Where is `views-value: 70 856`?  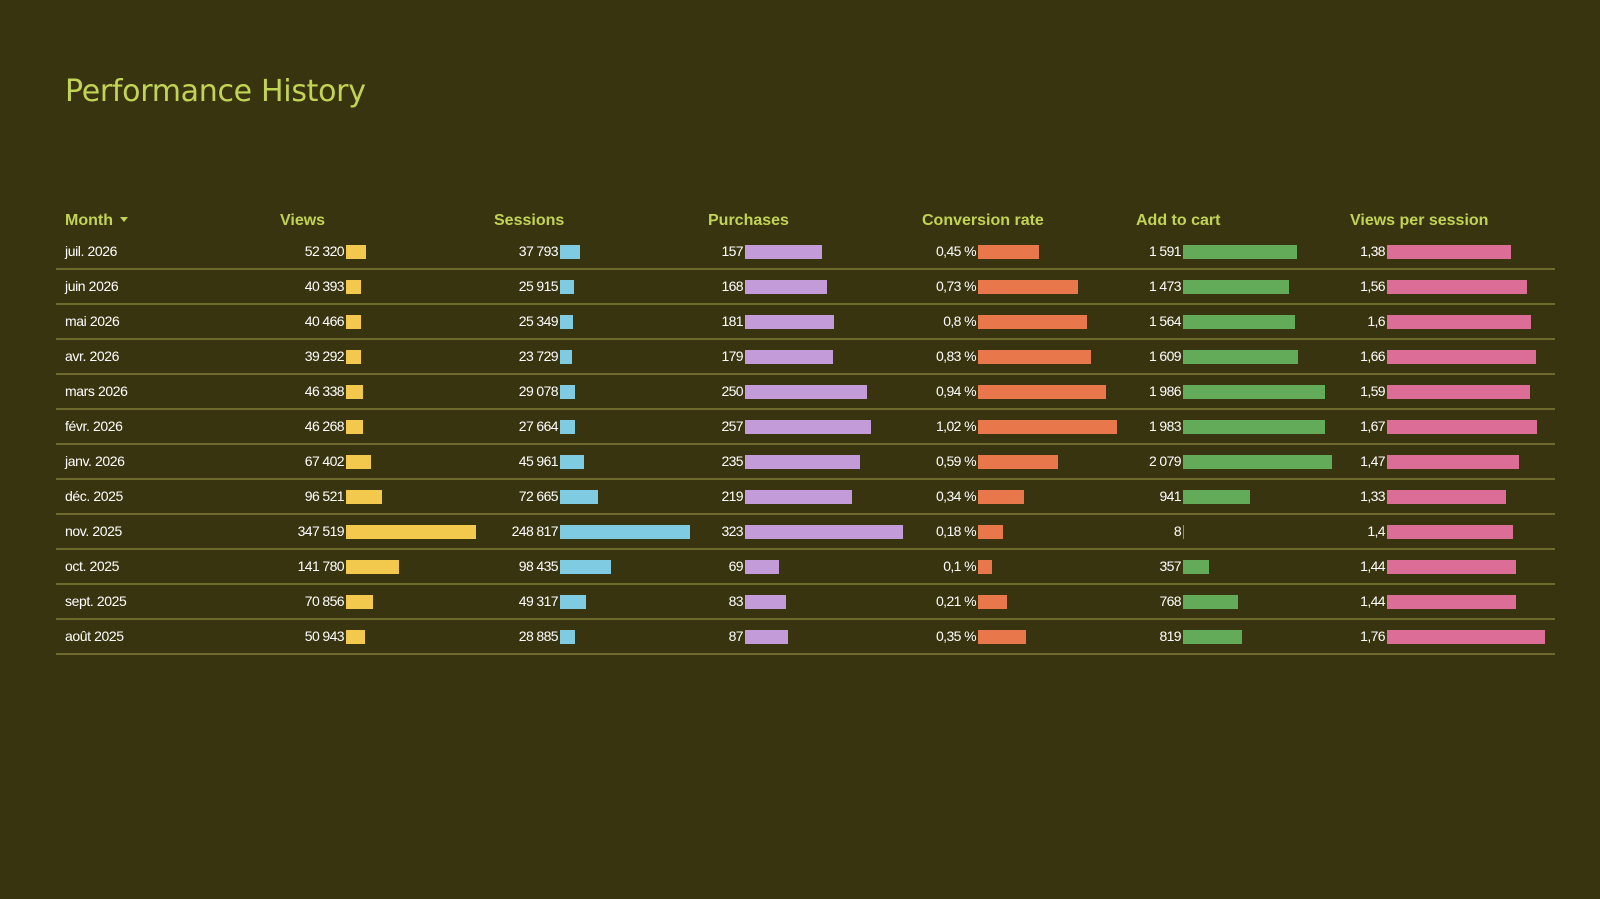 views-value: 70 856 is located at coordinates (324, 601).